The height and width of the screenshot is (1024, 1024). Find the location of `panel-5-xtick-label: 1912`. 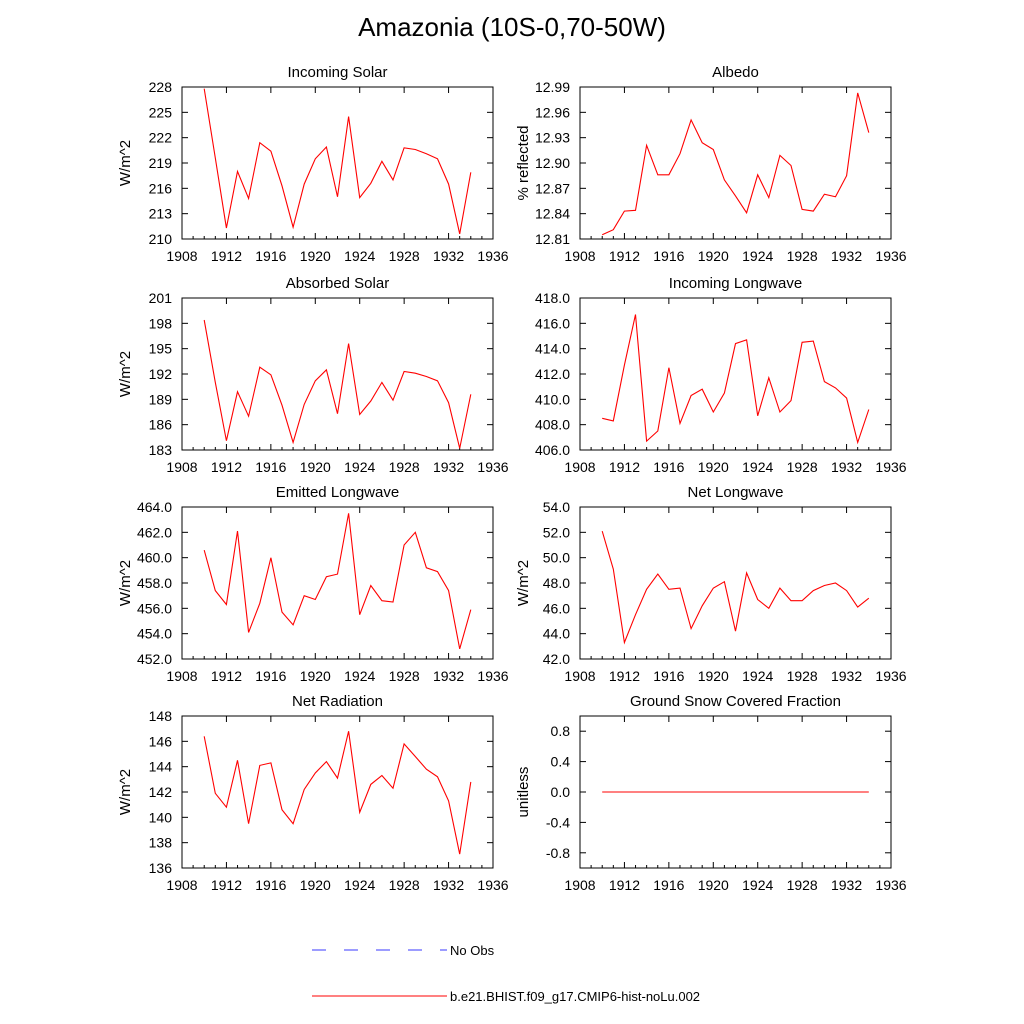

panel-5-xtick-label: 1912 is located at coordinates (624, 676).